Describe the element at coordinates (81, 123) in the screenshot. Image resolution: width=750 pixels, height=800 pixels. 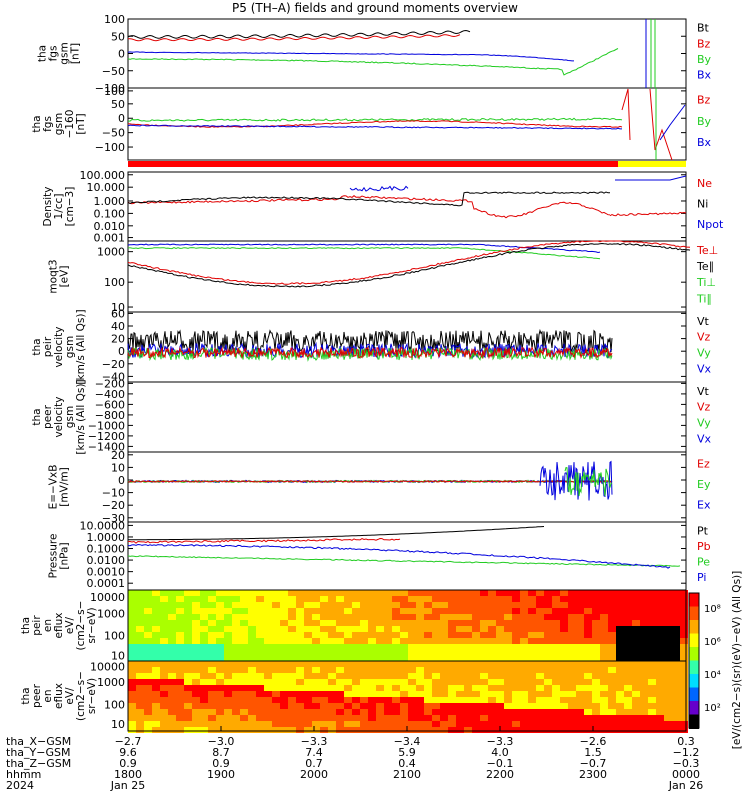
I see `ylabel-line: [nT]` at that location.